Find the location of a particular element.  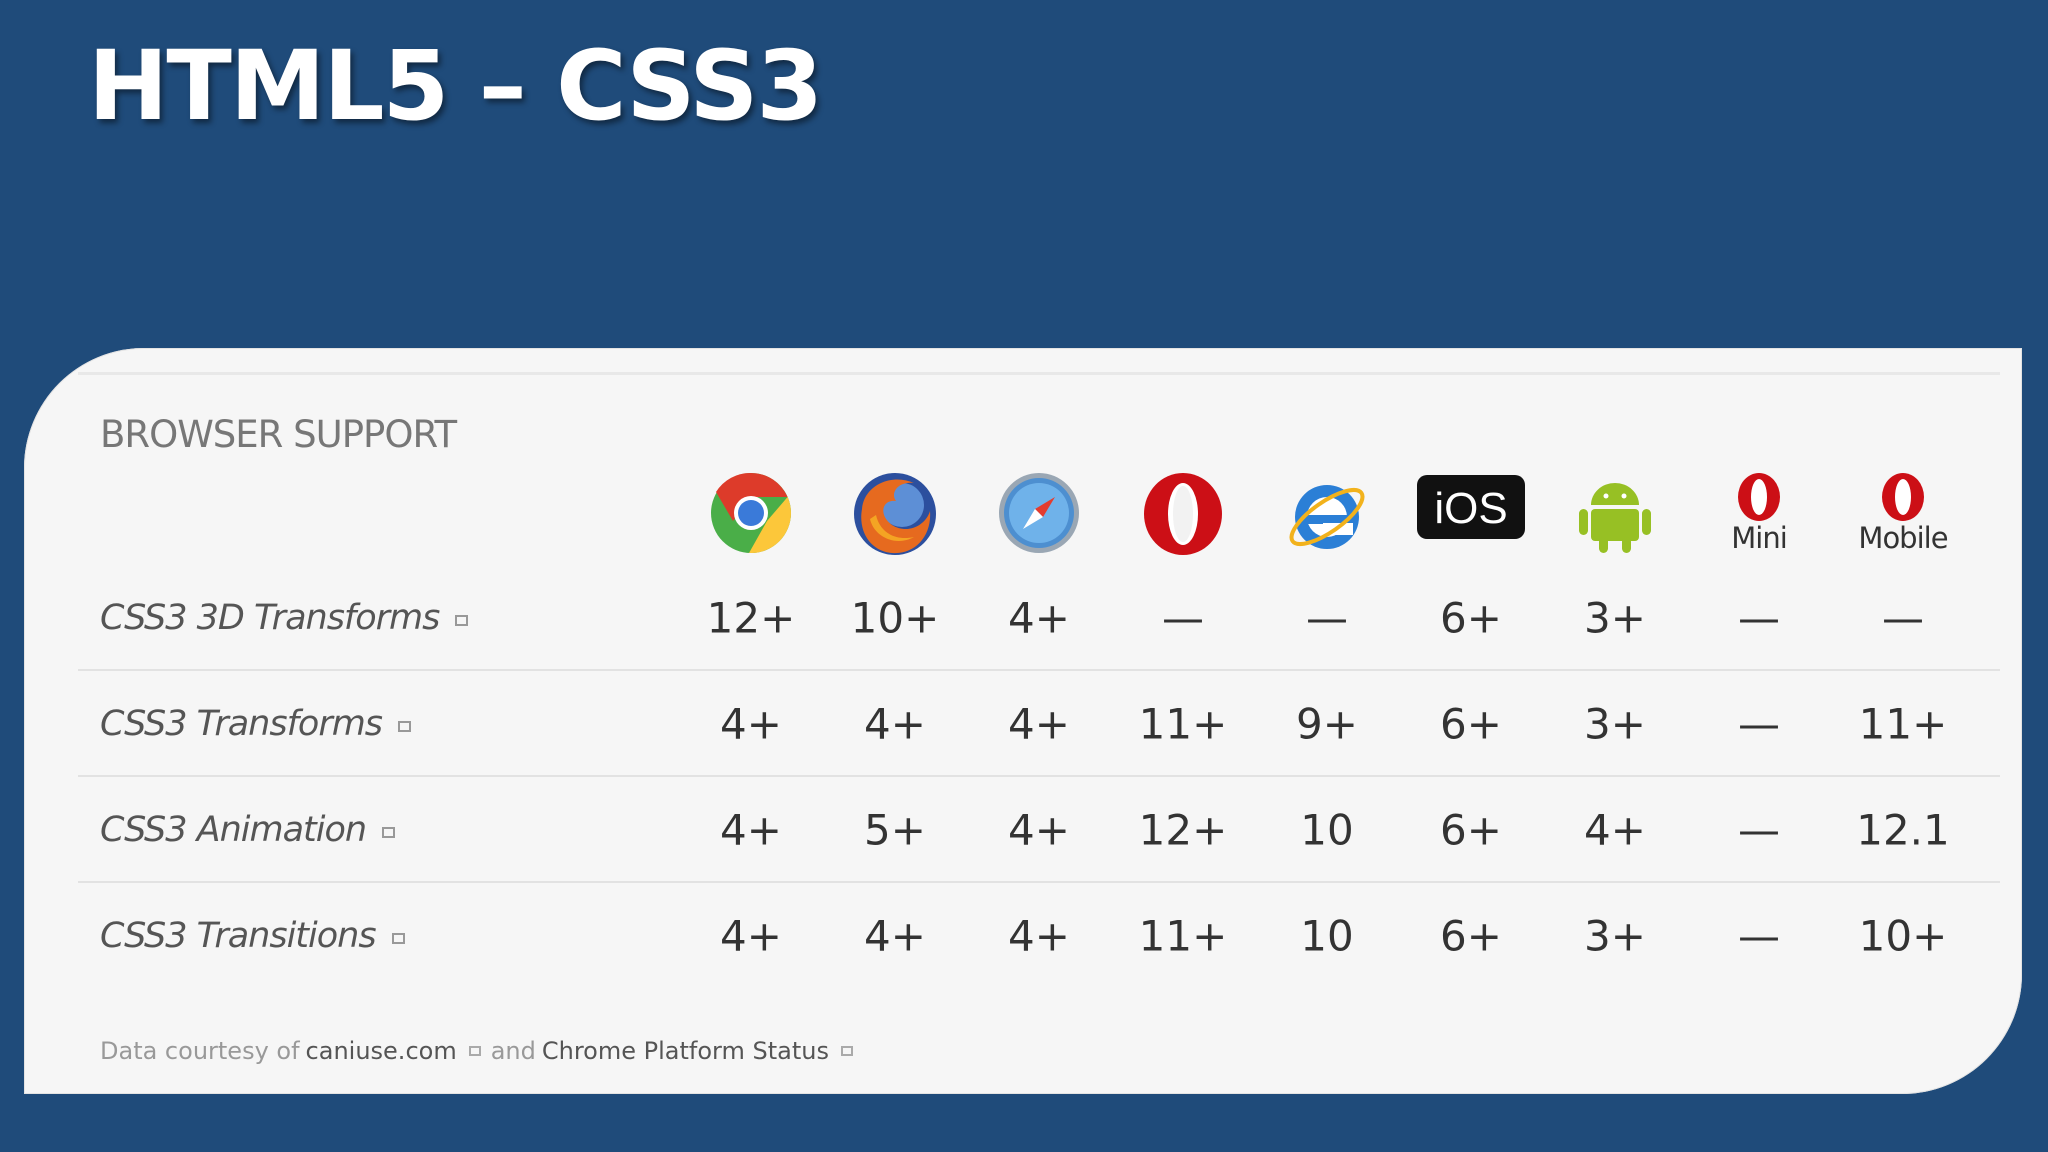

opera-mini-icon is located at coordinates (1759, 497).